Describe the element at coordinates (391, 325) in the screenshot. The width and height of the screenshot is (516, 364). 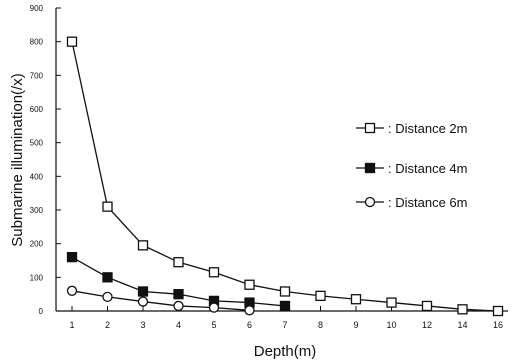
I see `x-tick-label: 10` at that location.